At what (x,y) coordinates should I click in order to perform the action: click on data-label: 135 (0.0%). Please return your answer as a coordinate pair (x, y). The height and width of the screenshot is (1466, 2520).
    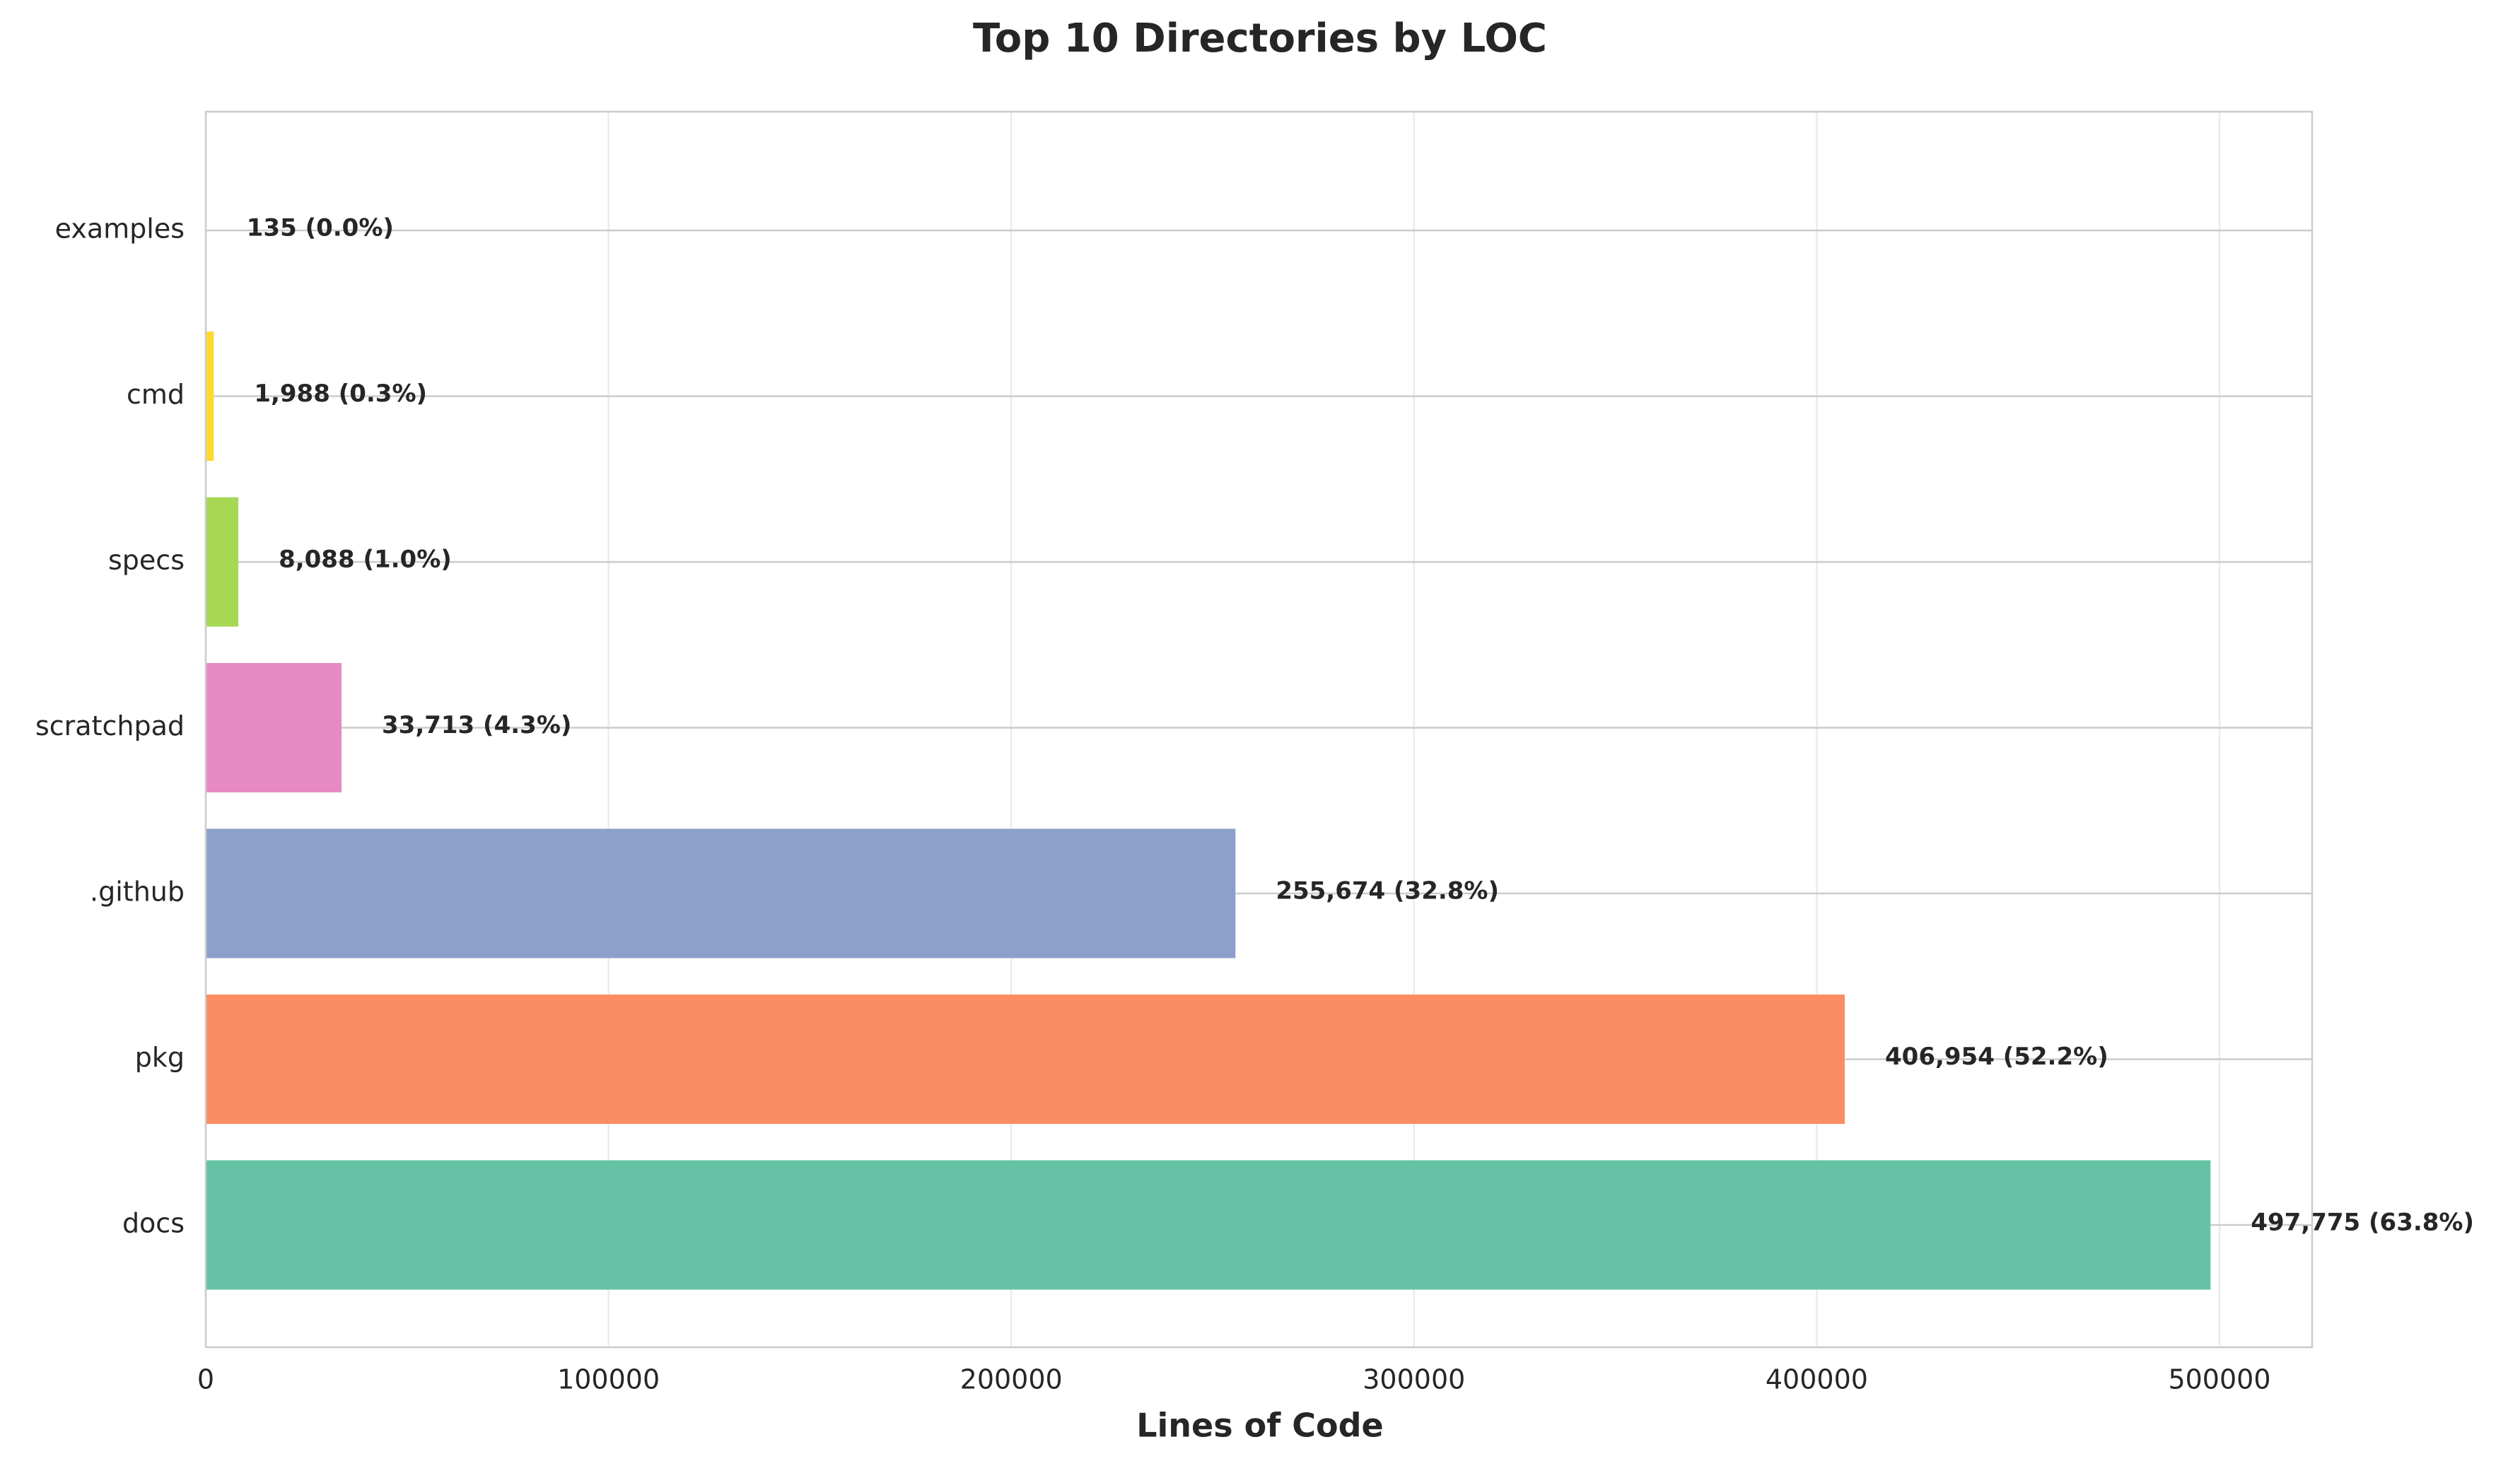
    Looking at the image, I should click on (320, 228).